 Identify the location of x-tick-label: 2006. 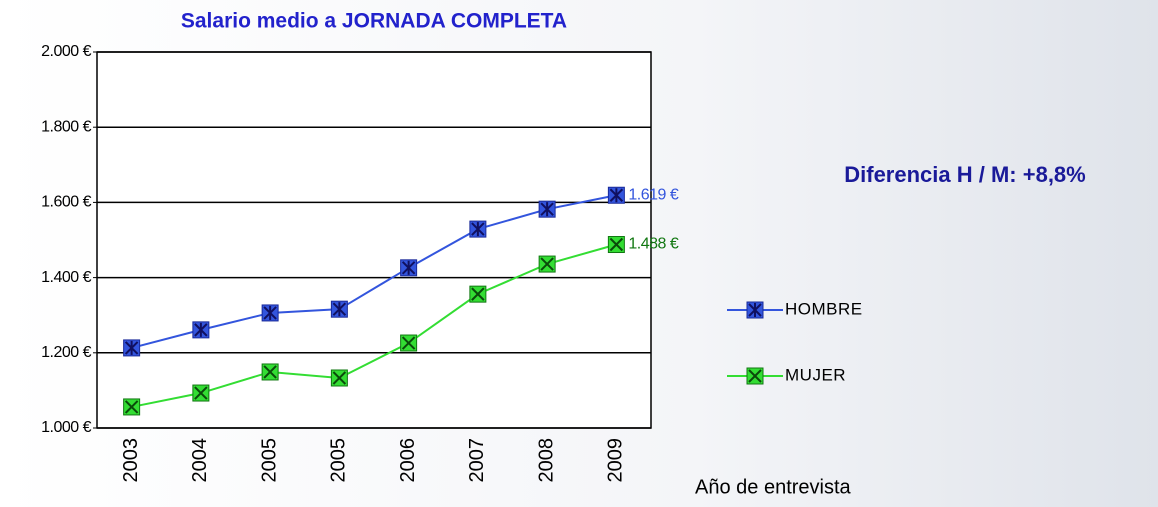
(408, 460).